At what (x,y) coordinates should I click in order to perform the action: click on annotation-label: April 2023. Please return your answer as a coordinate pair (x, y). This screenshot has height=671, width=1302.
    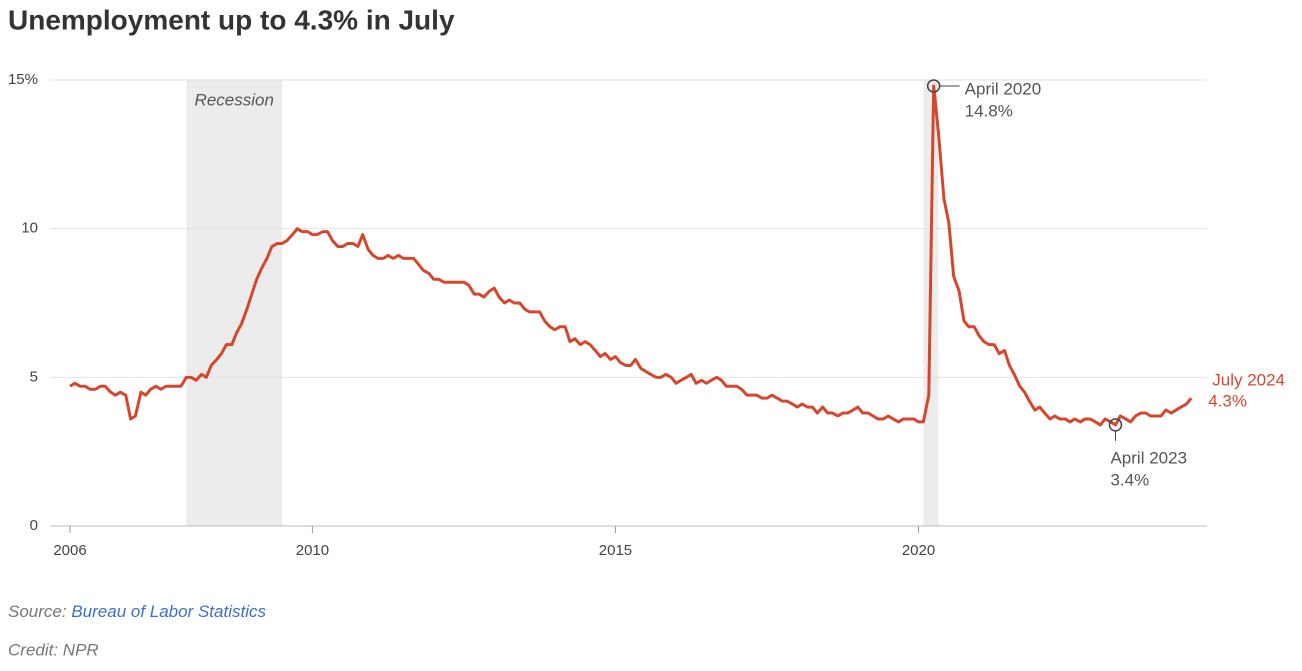
    Looking at the image, I should click on (1148, 457).